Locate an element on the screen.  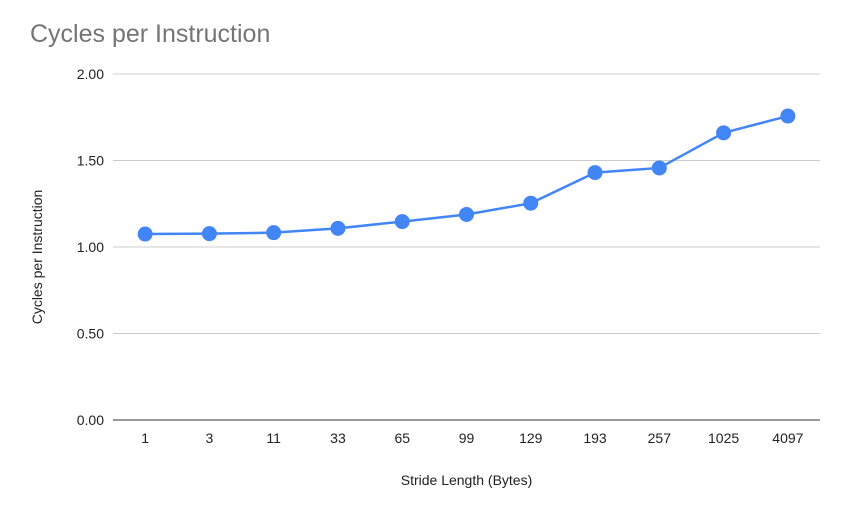
y-tick-label: 2.00 is located at coordinates (90, 74).